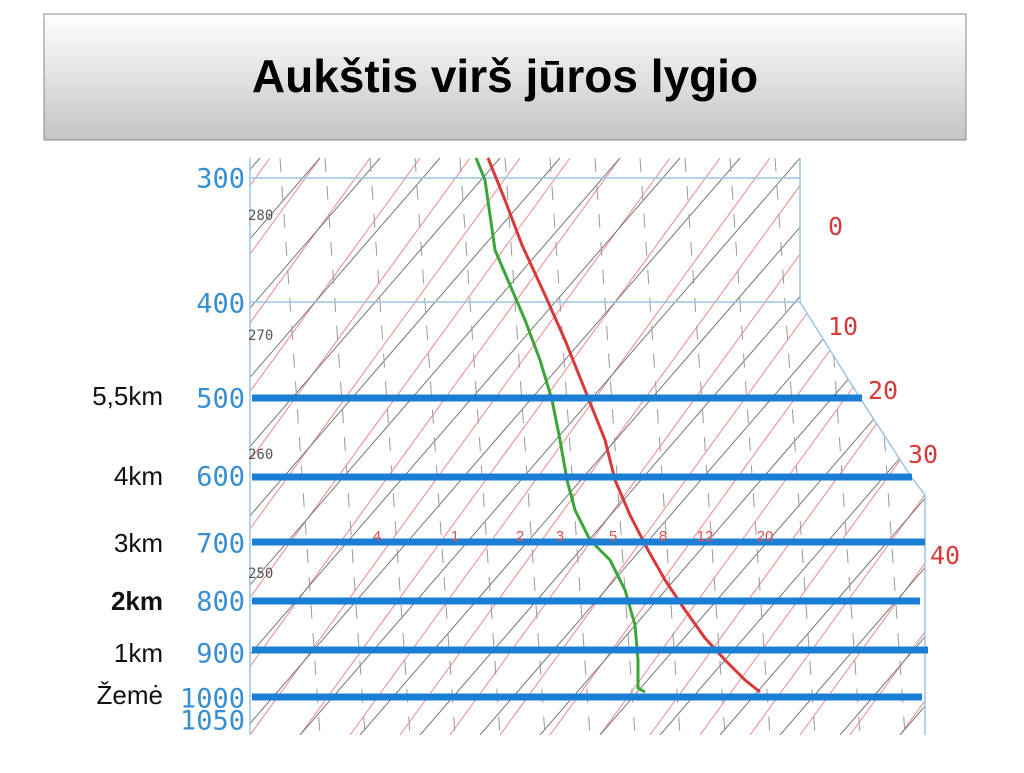 The width and height of the screenshot is (1024, 773). What do you see at coordinates (138, 476) in the screenshot?
I see `height-label: 4km` at bounding box center [138, 476].